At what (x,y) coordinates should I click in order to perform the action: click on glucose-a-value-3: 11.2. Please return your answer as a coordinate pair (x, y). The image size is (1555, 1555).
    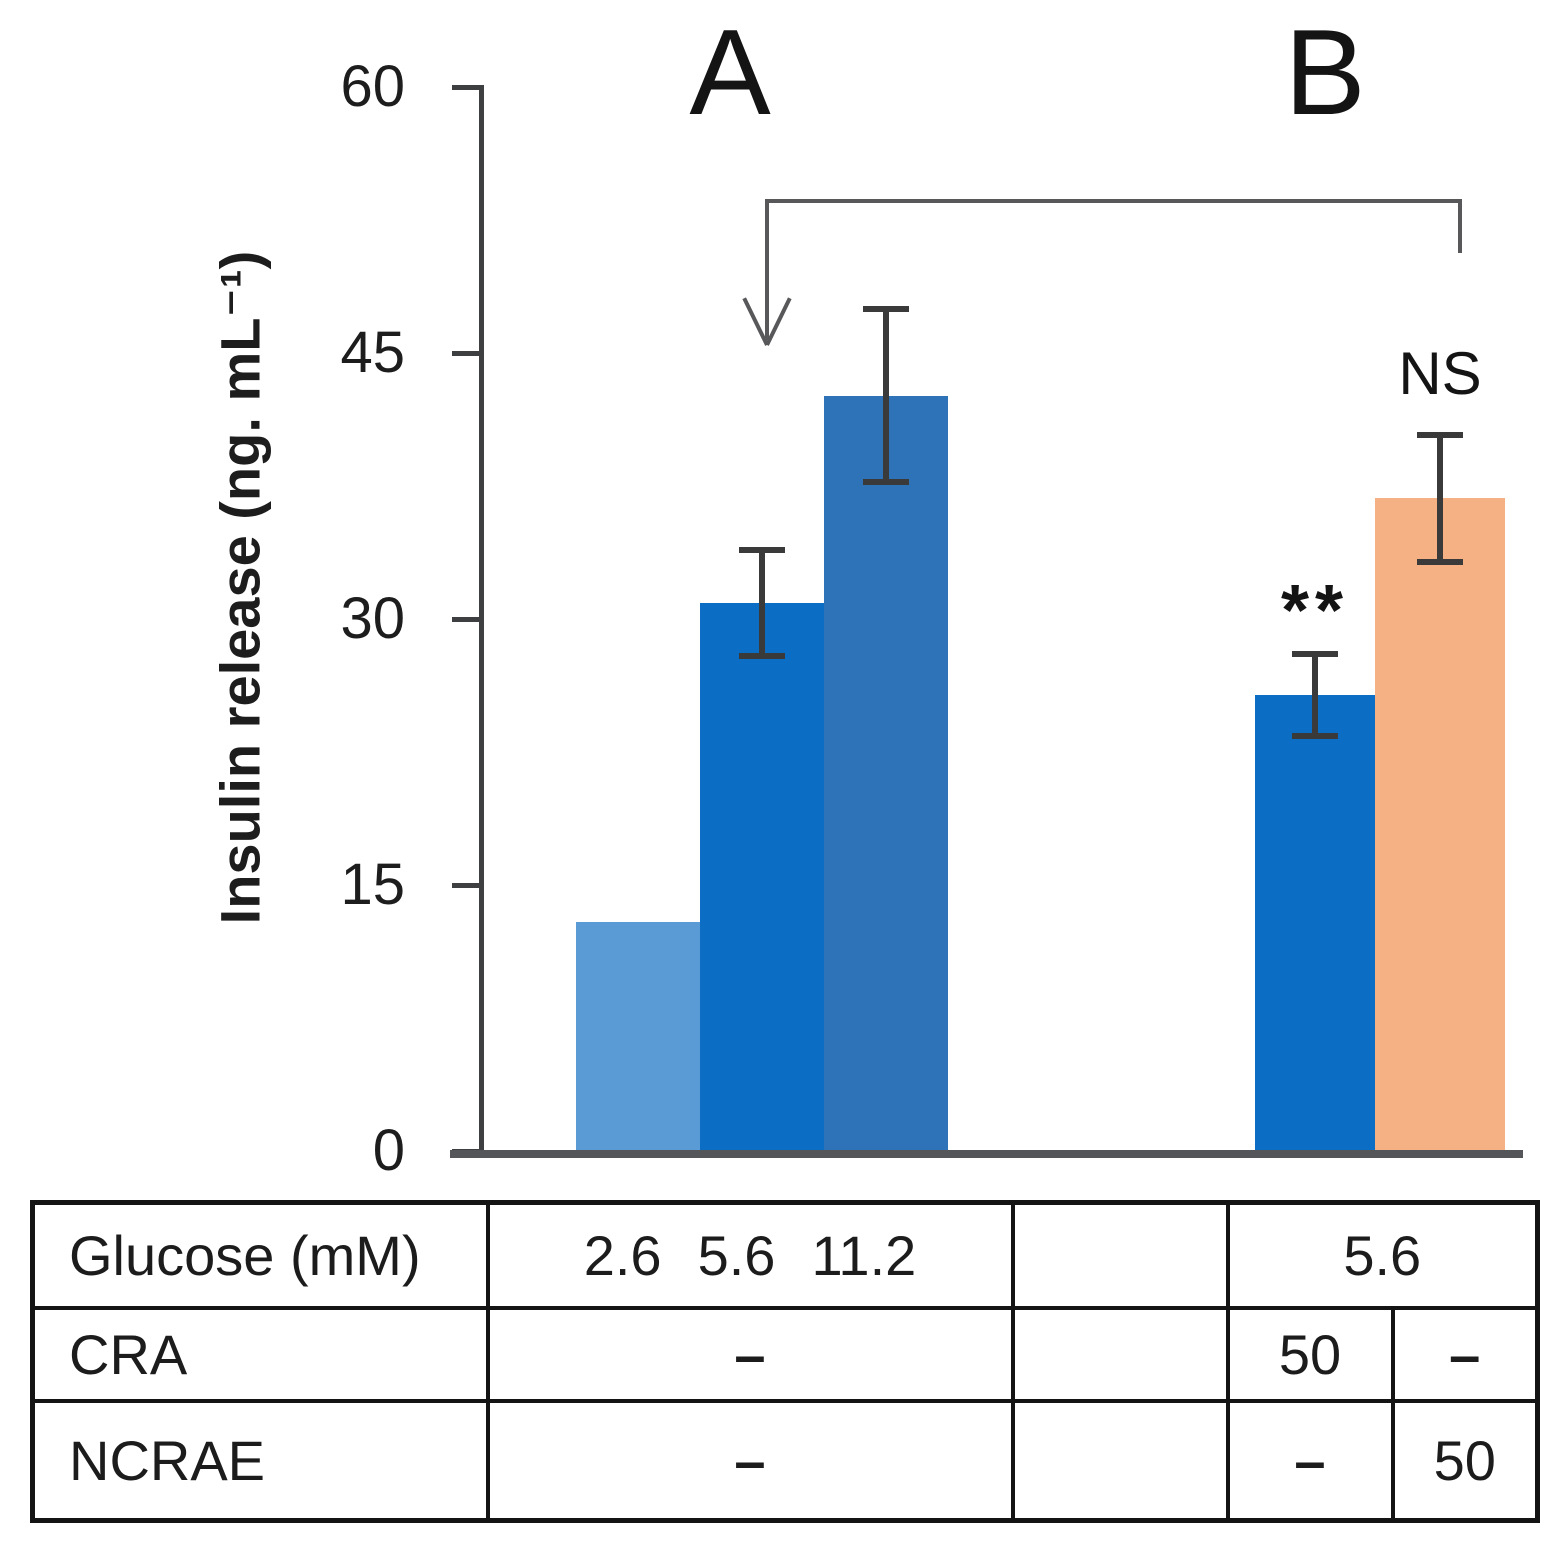
    Looking at the image, I should click on (864, 1255).